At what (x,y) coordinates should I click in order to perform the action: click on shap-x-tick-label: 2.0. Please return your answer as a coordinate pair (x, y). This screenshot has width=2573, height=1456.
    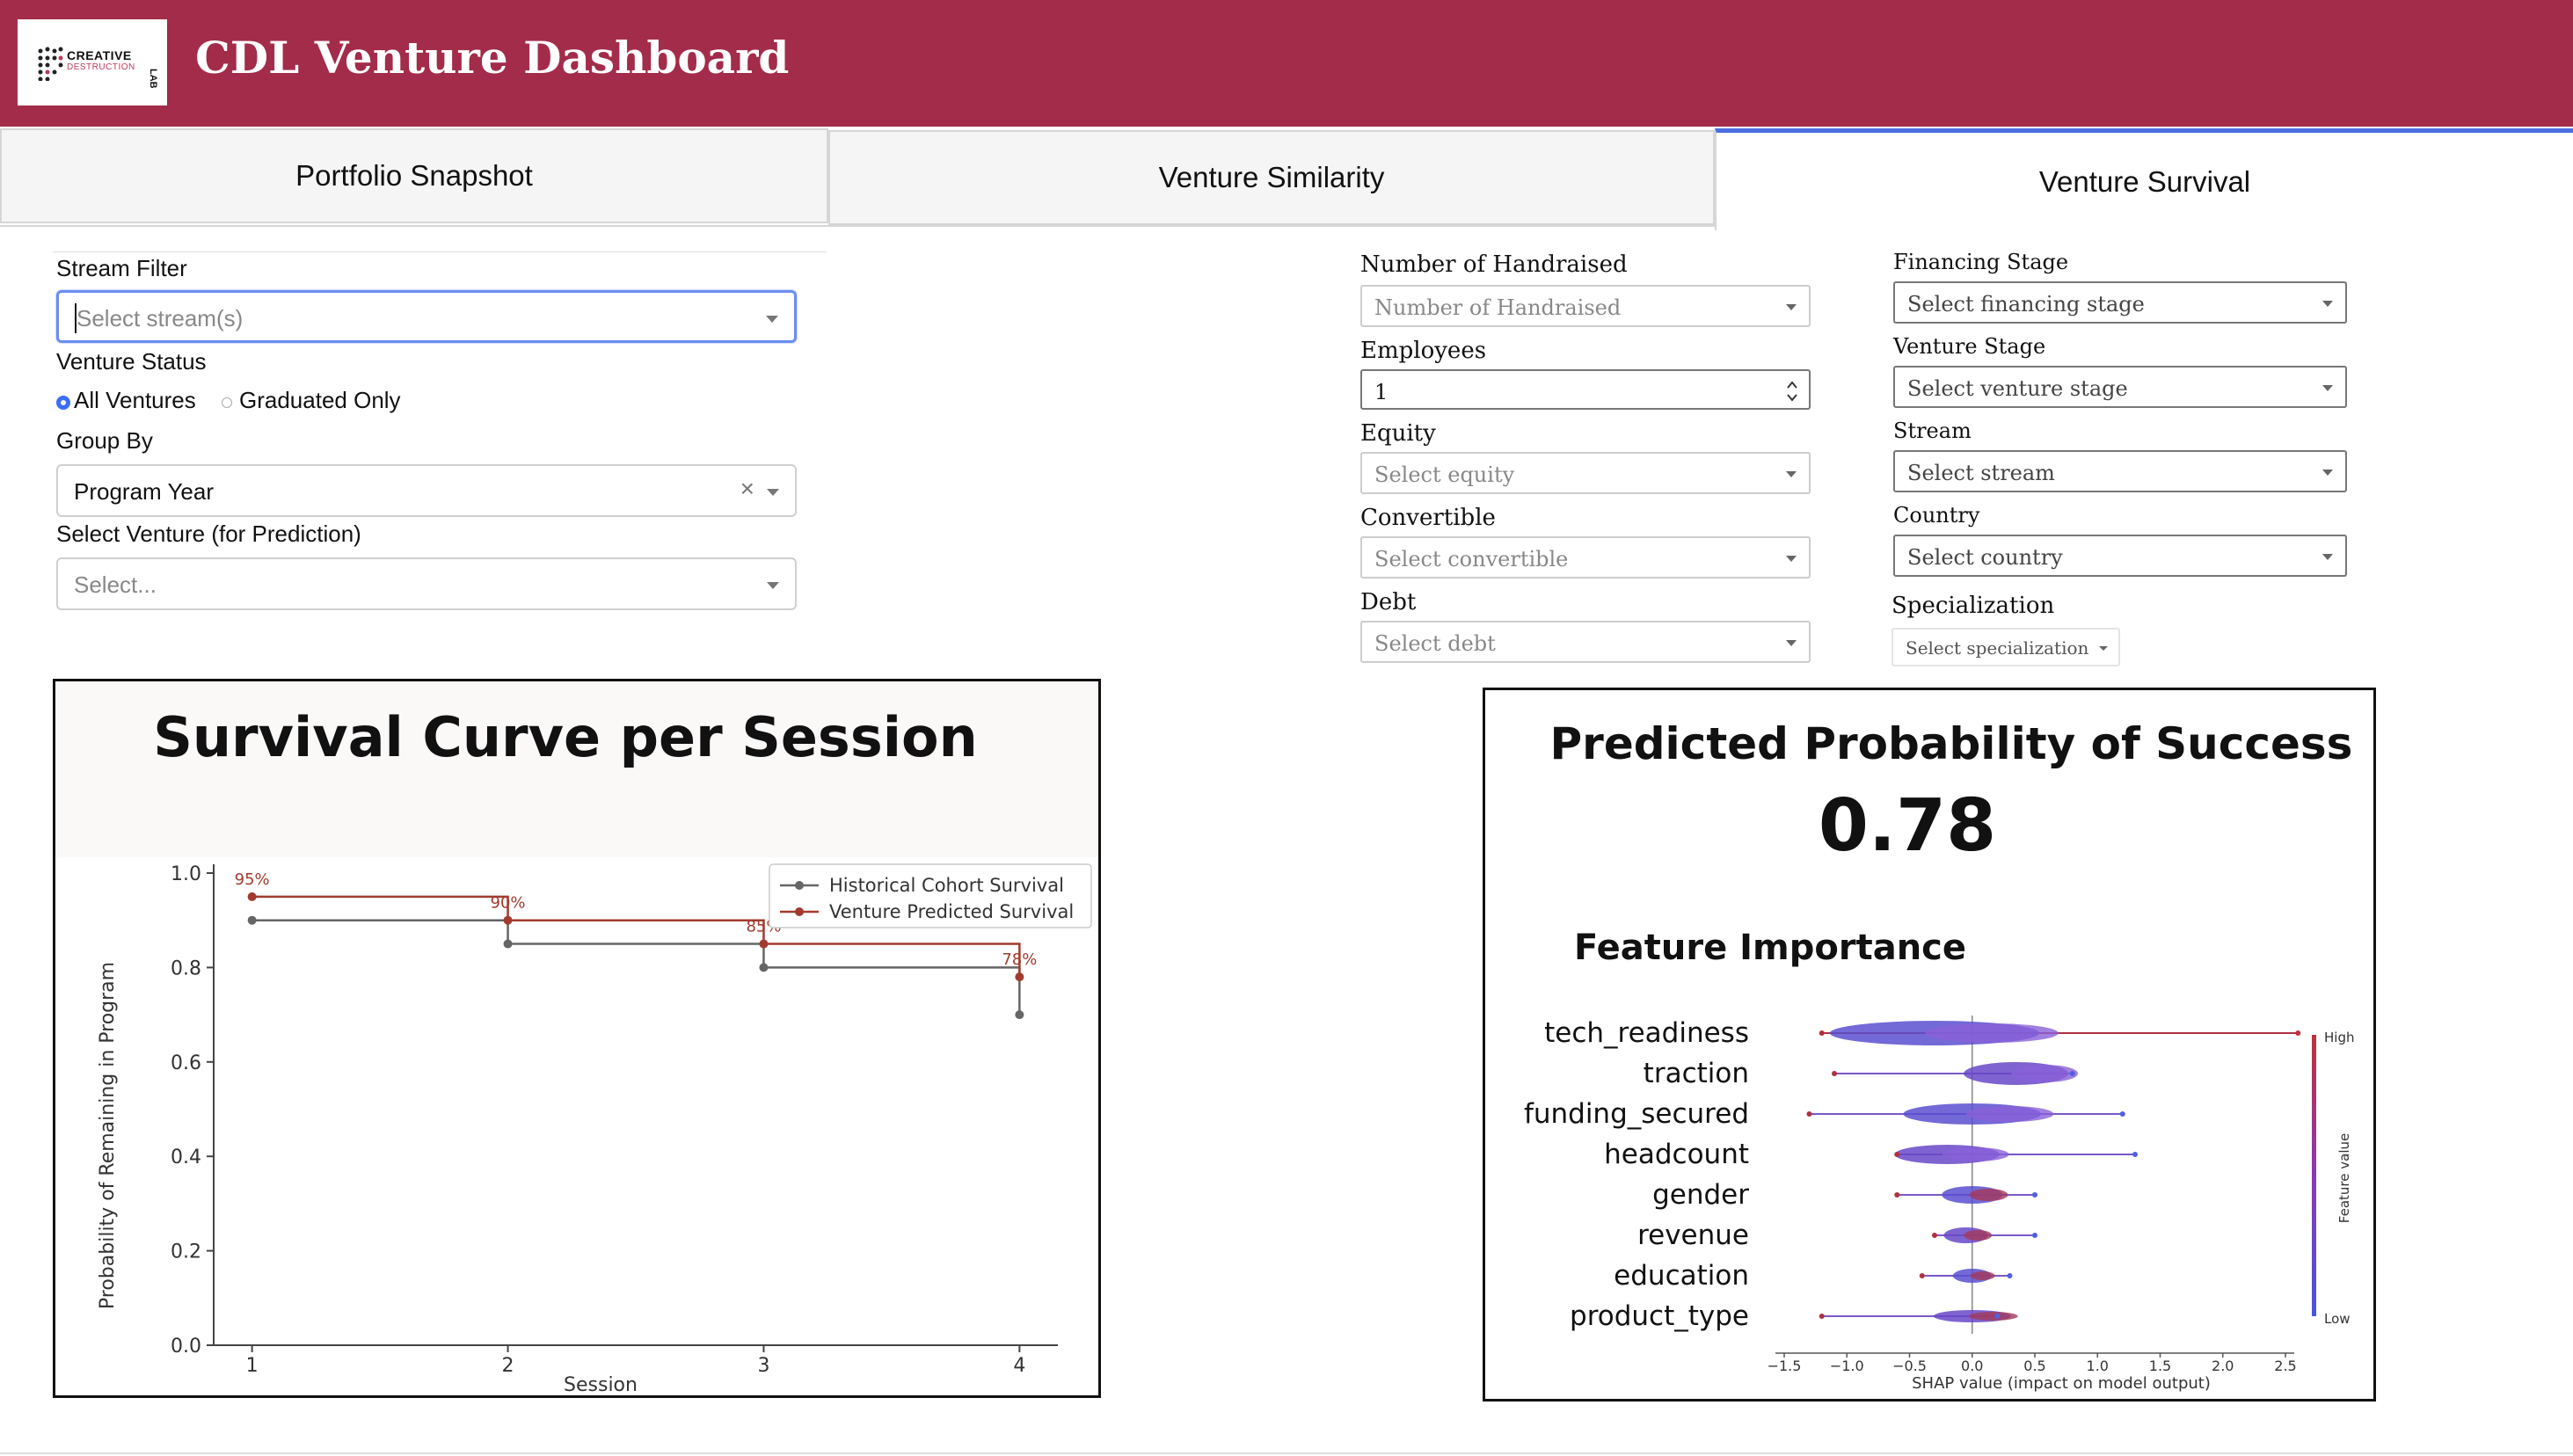
    Looking at the image, I should click on (2223, 1366).